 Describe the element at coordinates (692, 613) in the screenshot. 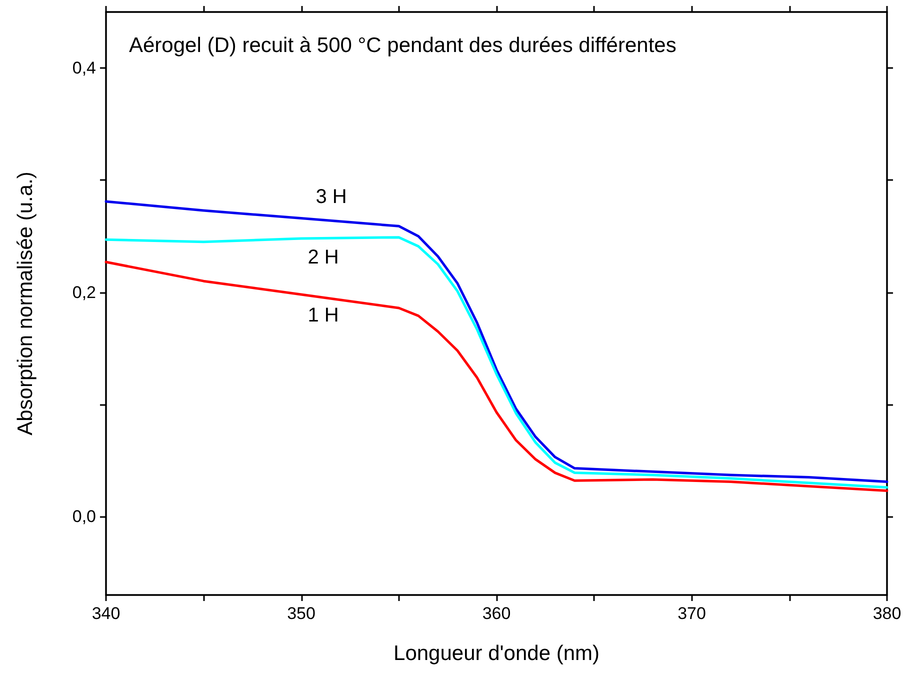

I see `x-tick-label: 370` at that location.